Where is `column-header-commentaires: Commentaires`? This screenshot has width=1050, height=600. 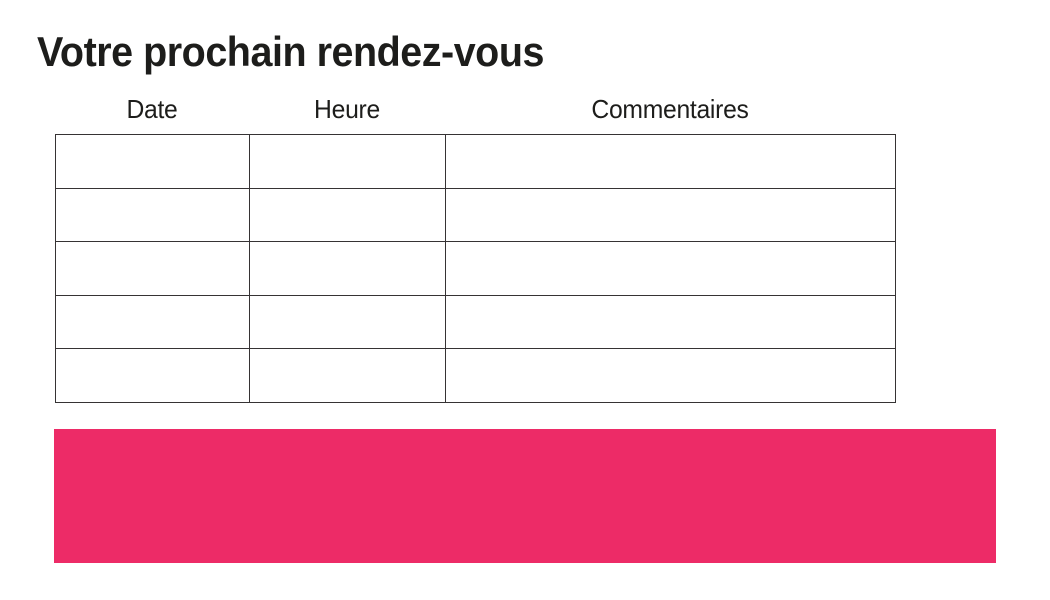
column-header-commentaires: Commentaires is located at coordinates (670, 108).